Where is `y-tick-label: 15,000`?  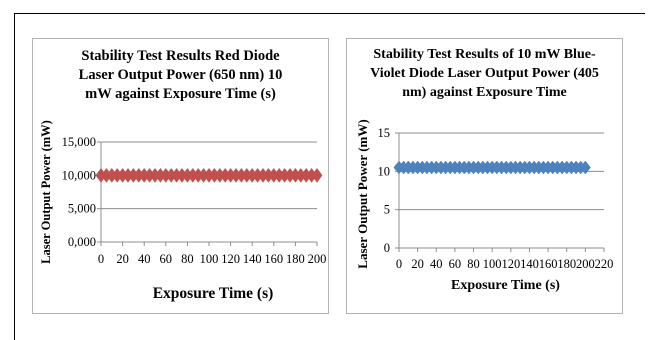 y-tick-label: 15,000 is located at coordinates (79, 142).